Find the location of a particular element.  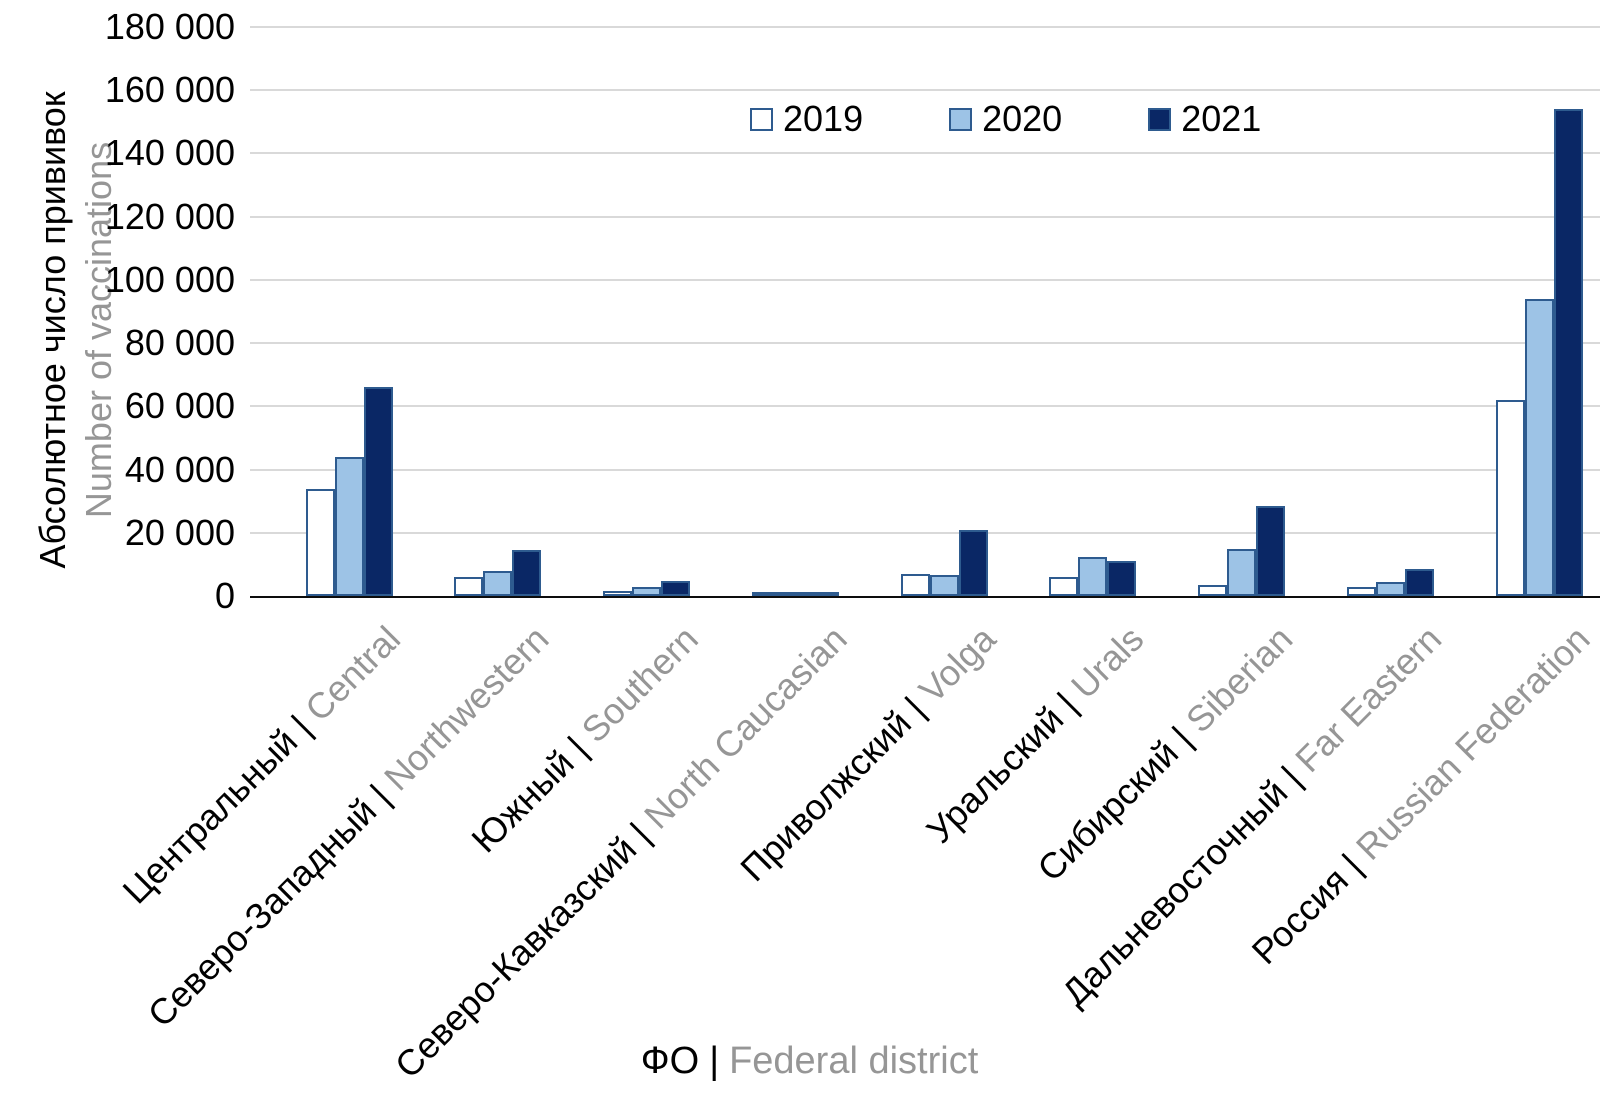

y-tick-label-100000: 100 000 is located at coordinates (169, 279).